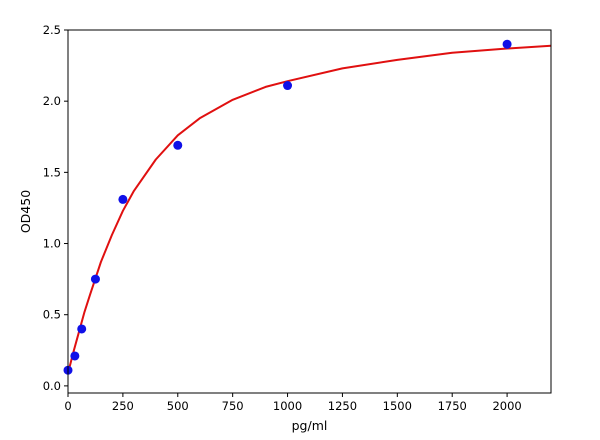 The width and height of the screenshot is (600, 440). Describe the element at coordinates (52, 386) in the screenshot. I see `y-tick-label: 0.0` at that location.